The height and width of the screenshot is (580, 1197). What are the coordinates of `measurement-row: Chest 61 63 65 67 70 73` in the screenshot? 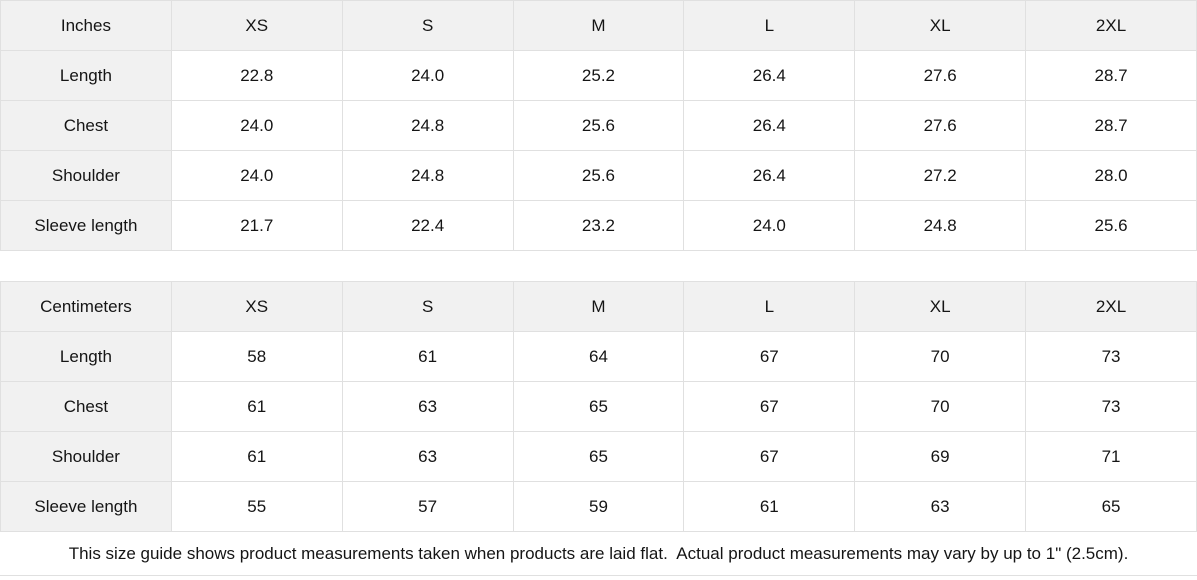 It's located at (598, 406).